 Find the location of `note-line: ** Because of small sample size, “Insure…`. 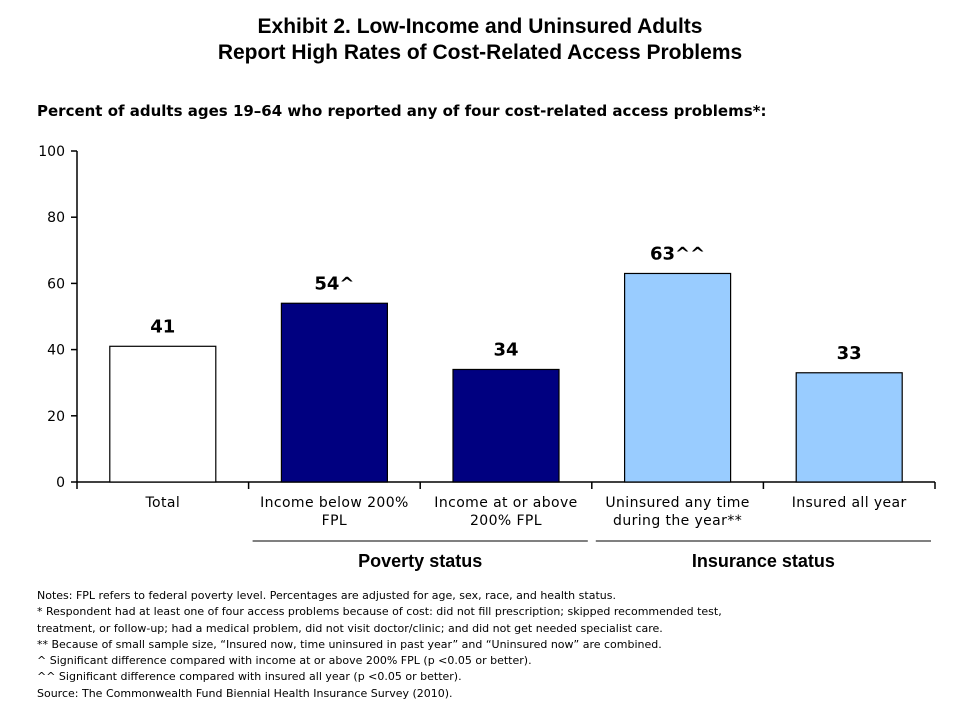

note-line: ** Because of small sample size, “Insure… is located at coordinates (349, 644).